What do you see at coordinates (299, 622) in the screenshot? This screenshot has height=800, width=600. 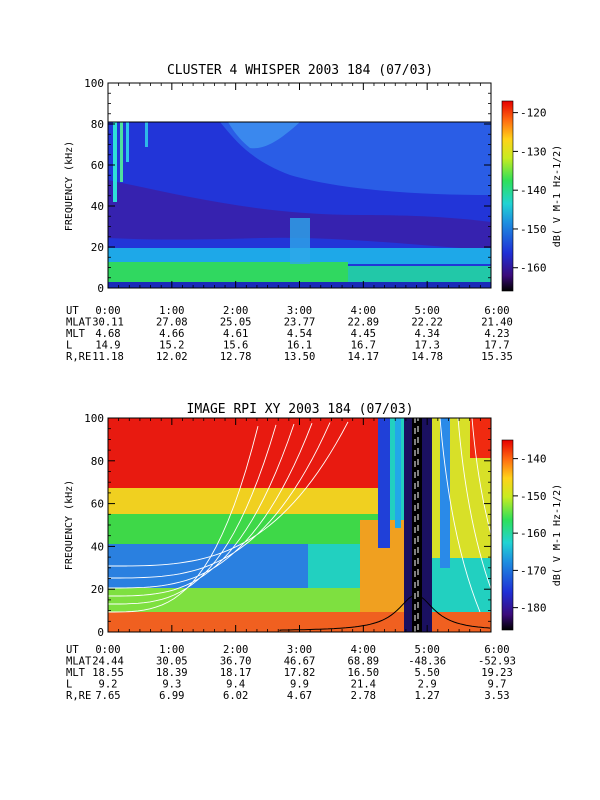 I see `panel2-bottom-red` at bounding box center [299, 622].